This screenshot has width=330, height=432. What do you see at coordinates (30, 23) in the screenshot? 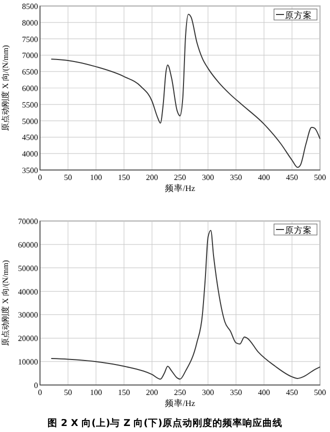
I see `y-tick-label: 8000` at bounding box center [30, 23].